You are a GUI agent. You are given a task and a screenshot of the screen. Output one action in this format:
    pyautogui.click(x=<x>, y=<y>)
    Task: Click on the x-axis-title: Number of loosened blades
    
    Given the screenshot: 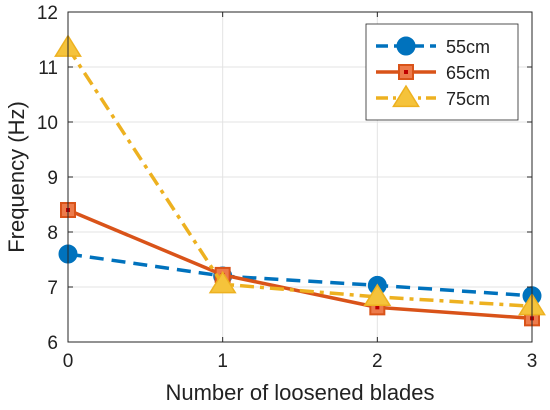 What is the action you would take?
    pyautogui.click(x=299, y=392)
    